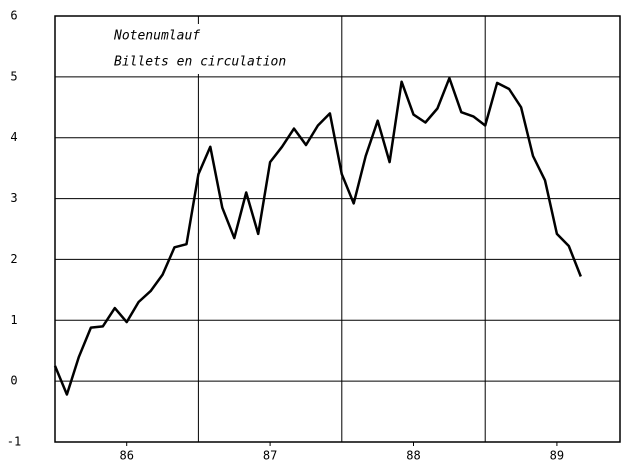 Image resolution: width=622 pixels, height=464 pixels. Describe the element at coordinates (13, 320) in the screenshot. I see `y-tick-label: 1` at that location.